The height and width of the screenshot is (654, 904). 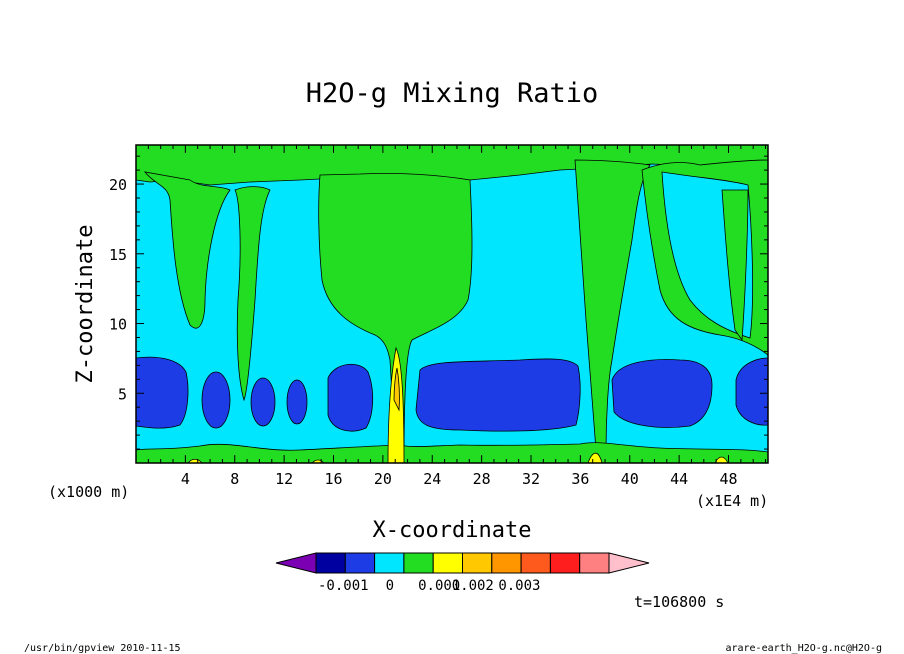 I want to click on colorbar-tick-label: 0.003, so click(x=519, y=586).